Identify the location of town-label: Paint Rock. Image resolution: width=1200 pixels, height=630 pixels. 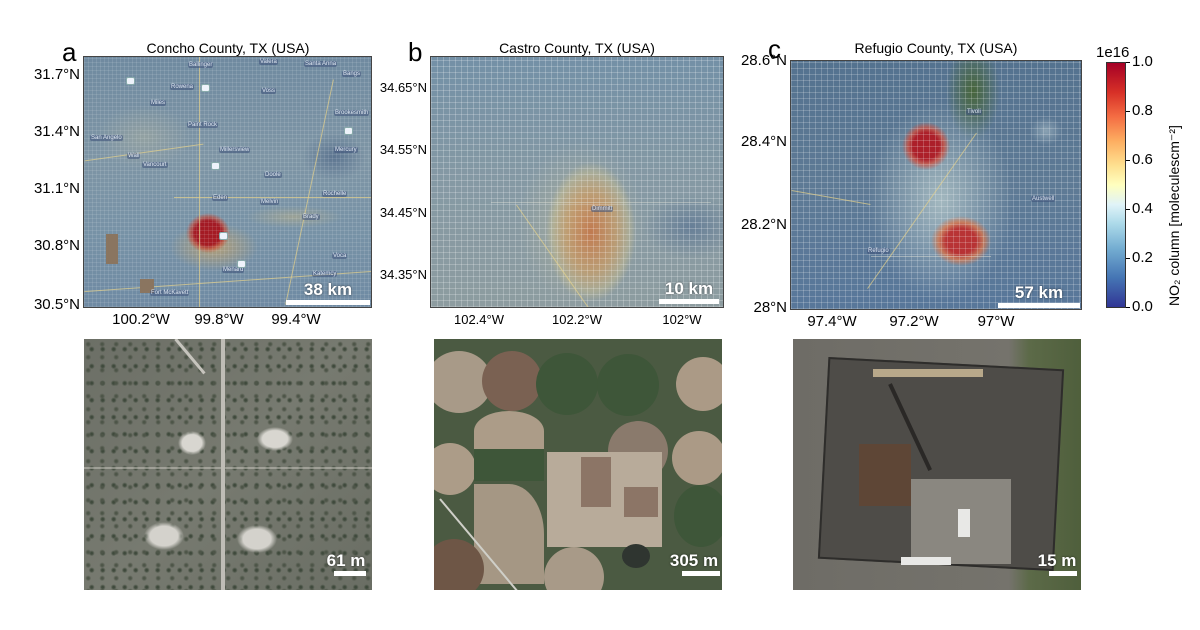
(203, 125).